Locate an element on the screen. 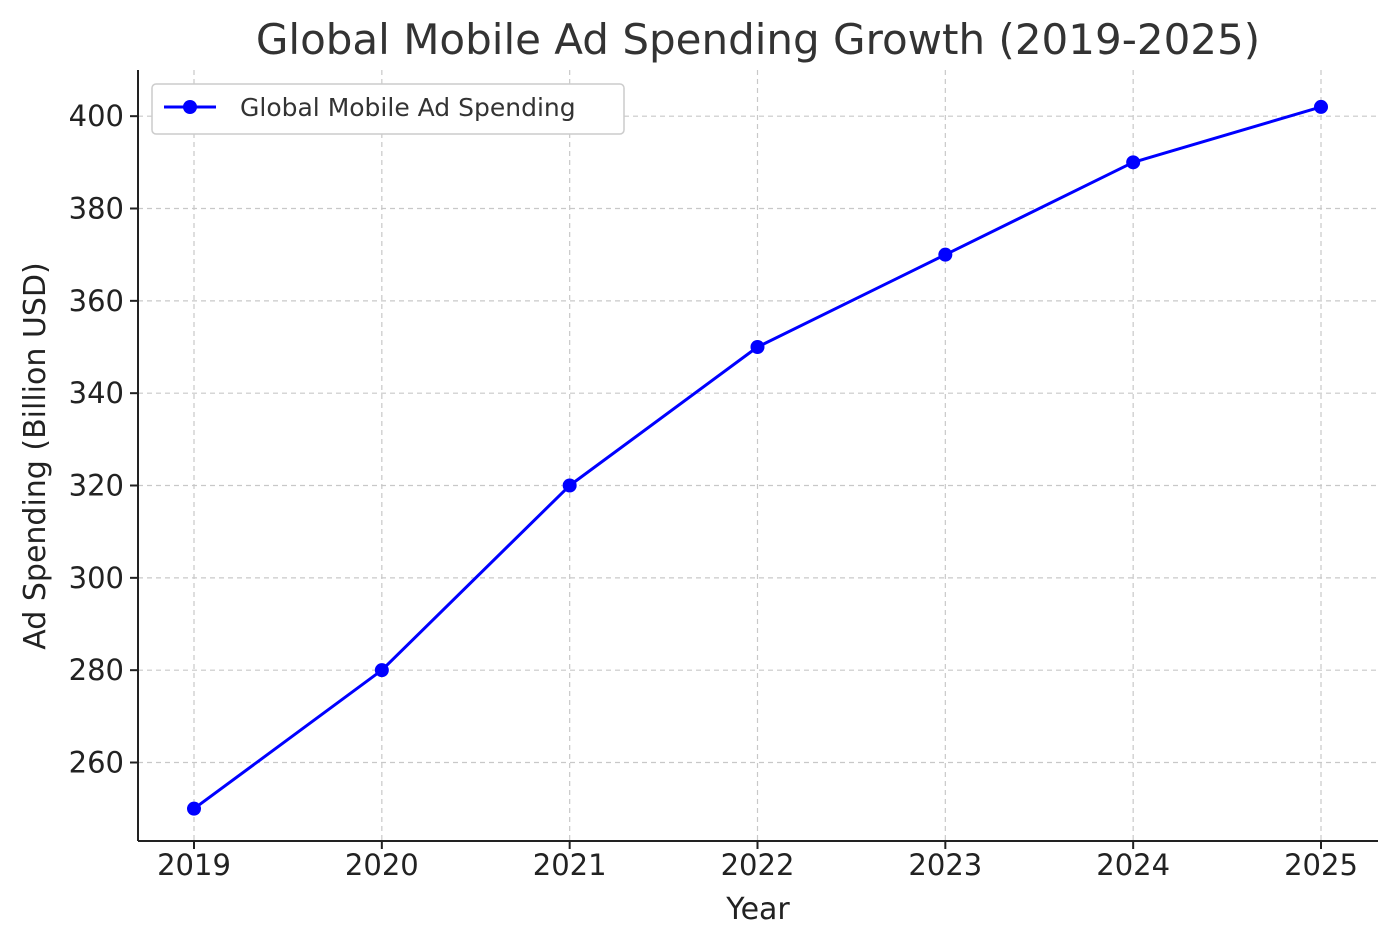 Image resolution: width=1397 pixels, height=947 pixels. y-tick-label: 300 is located at coordinates (96, 578).